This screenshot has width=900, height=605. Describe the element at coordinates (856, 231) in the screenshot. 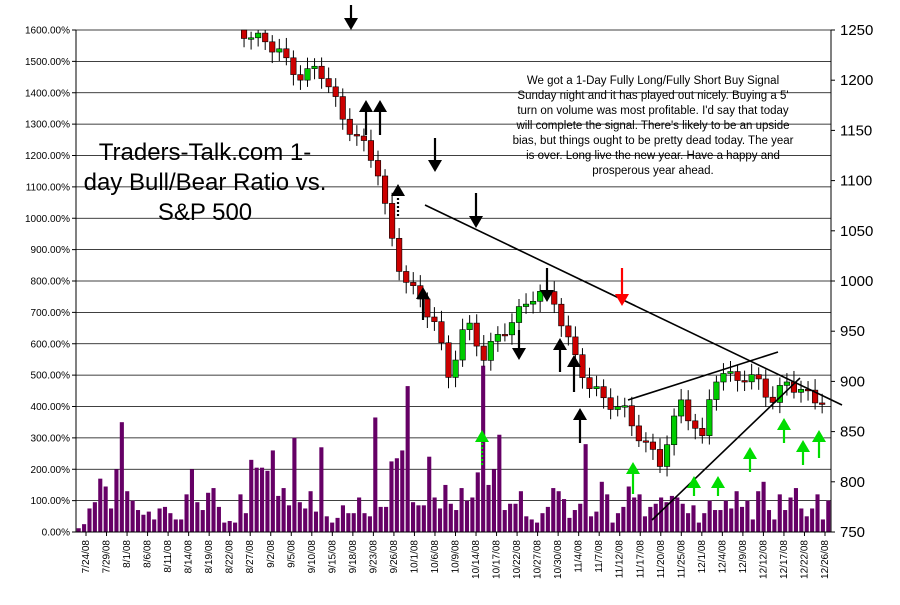

I see `right-tick-label: 1050` at that location.